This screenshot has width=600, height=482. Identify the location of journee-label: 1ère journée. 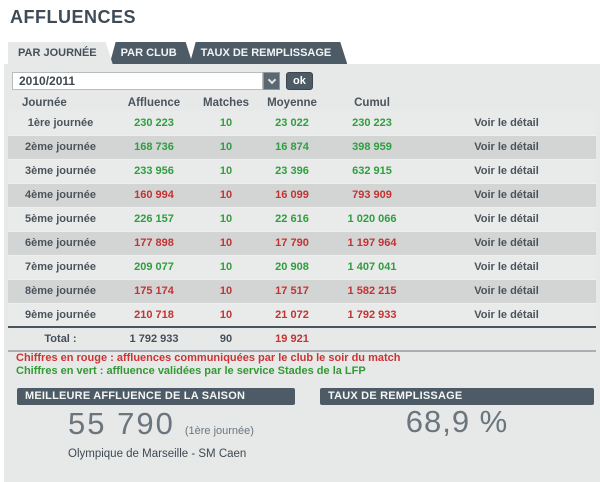
(60, 123).